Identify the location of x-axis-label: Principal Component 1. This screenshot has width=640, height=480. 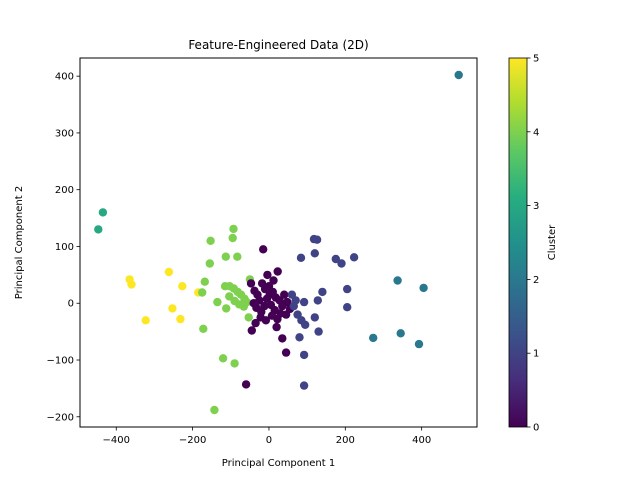
(278, 463).